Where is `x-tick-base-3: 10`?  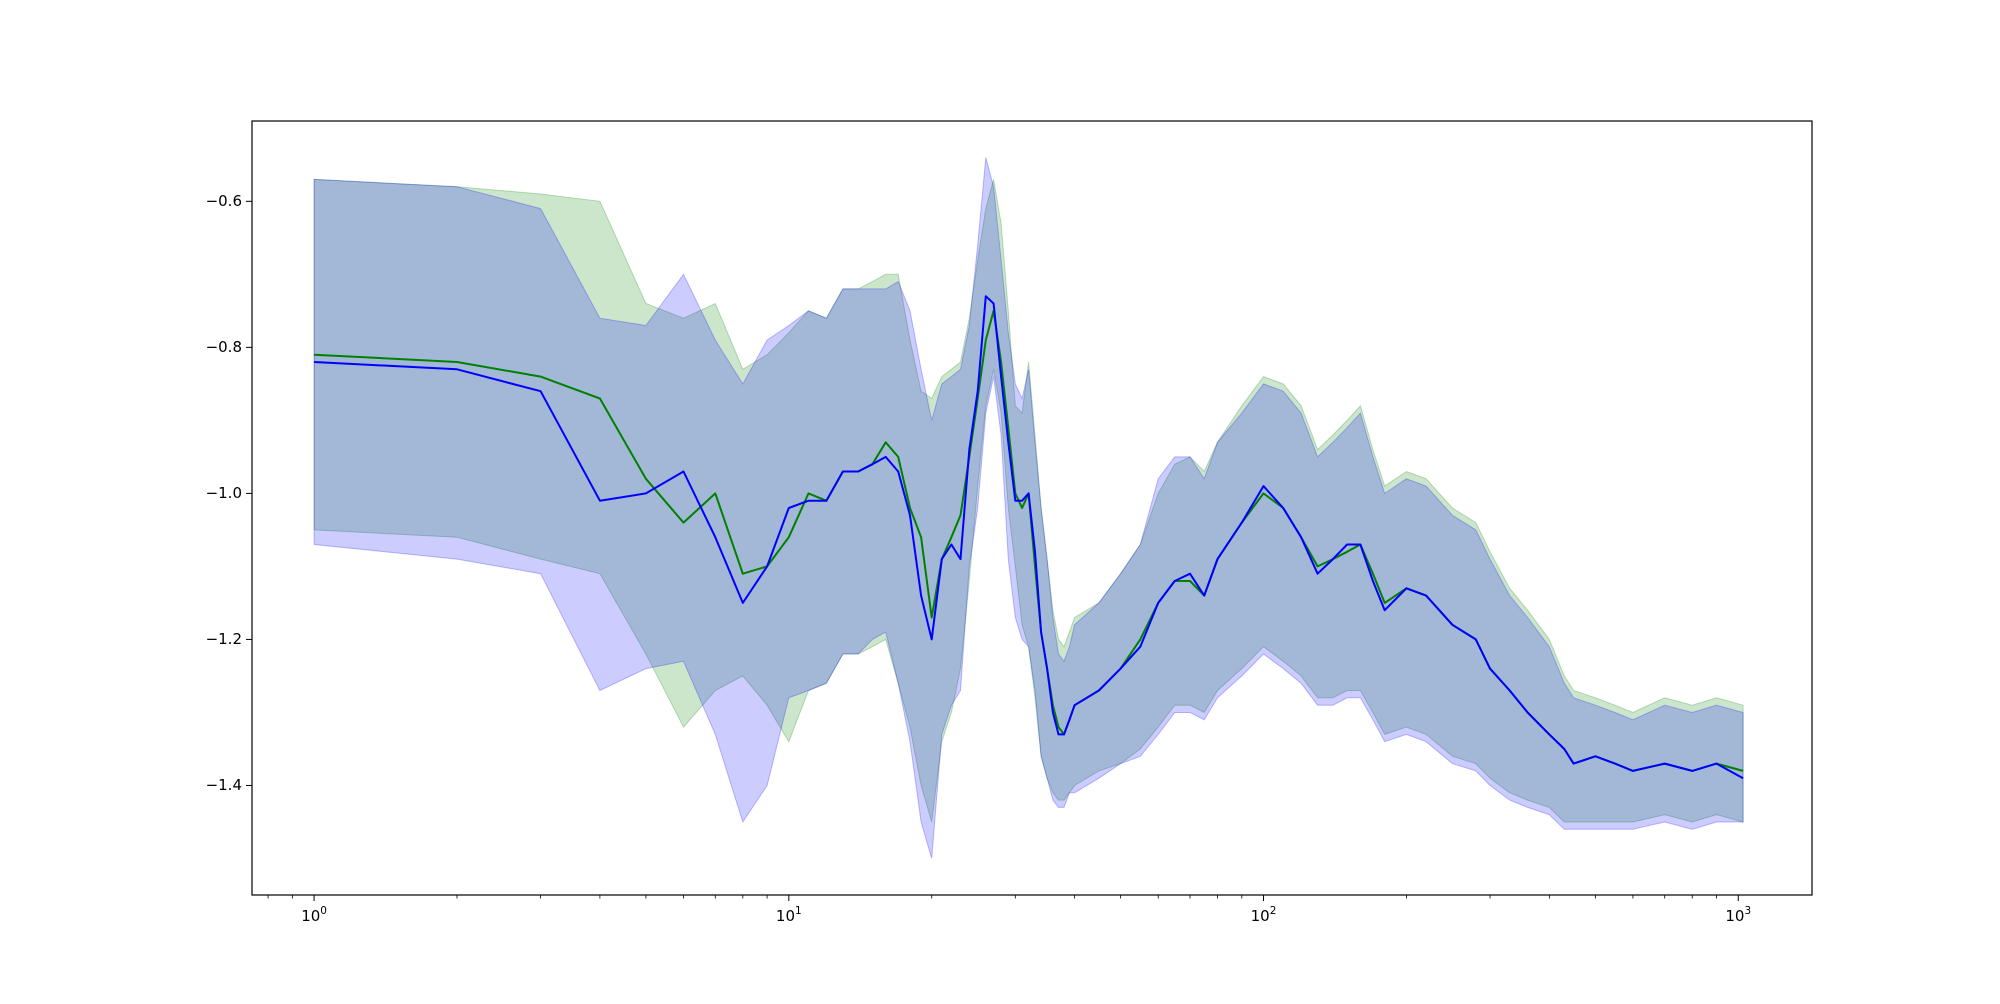
x-tick-base-3: 10 is located at coordinates (1734, 916).